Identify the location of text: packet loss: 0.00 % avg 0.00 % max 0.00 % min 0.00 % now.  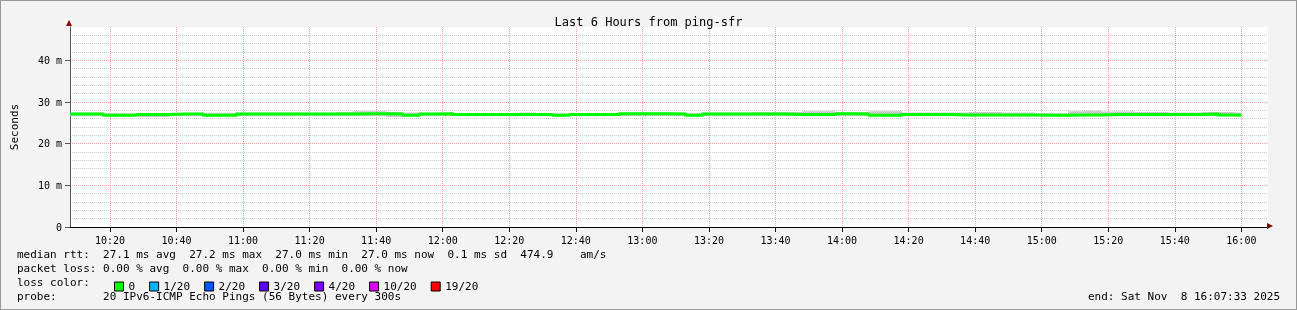
(213, 268).